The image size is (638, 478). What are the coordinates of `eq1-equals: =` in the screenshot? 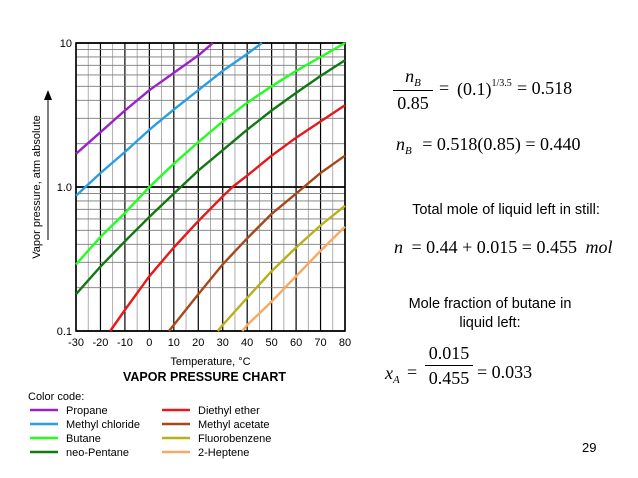 It's located at (444, 88).